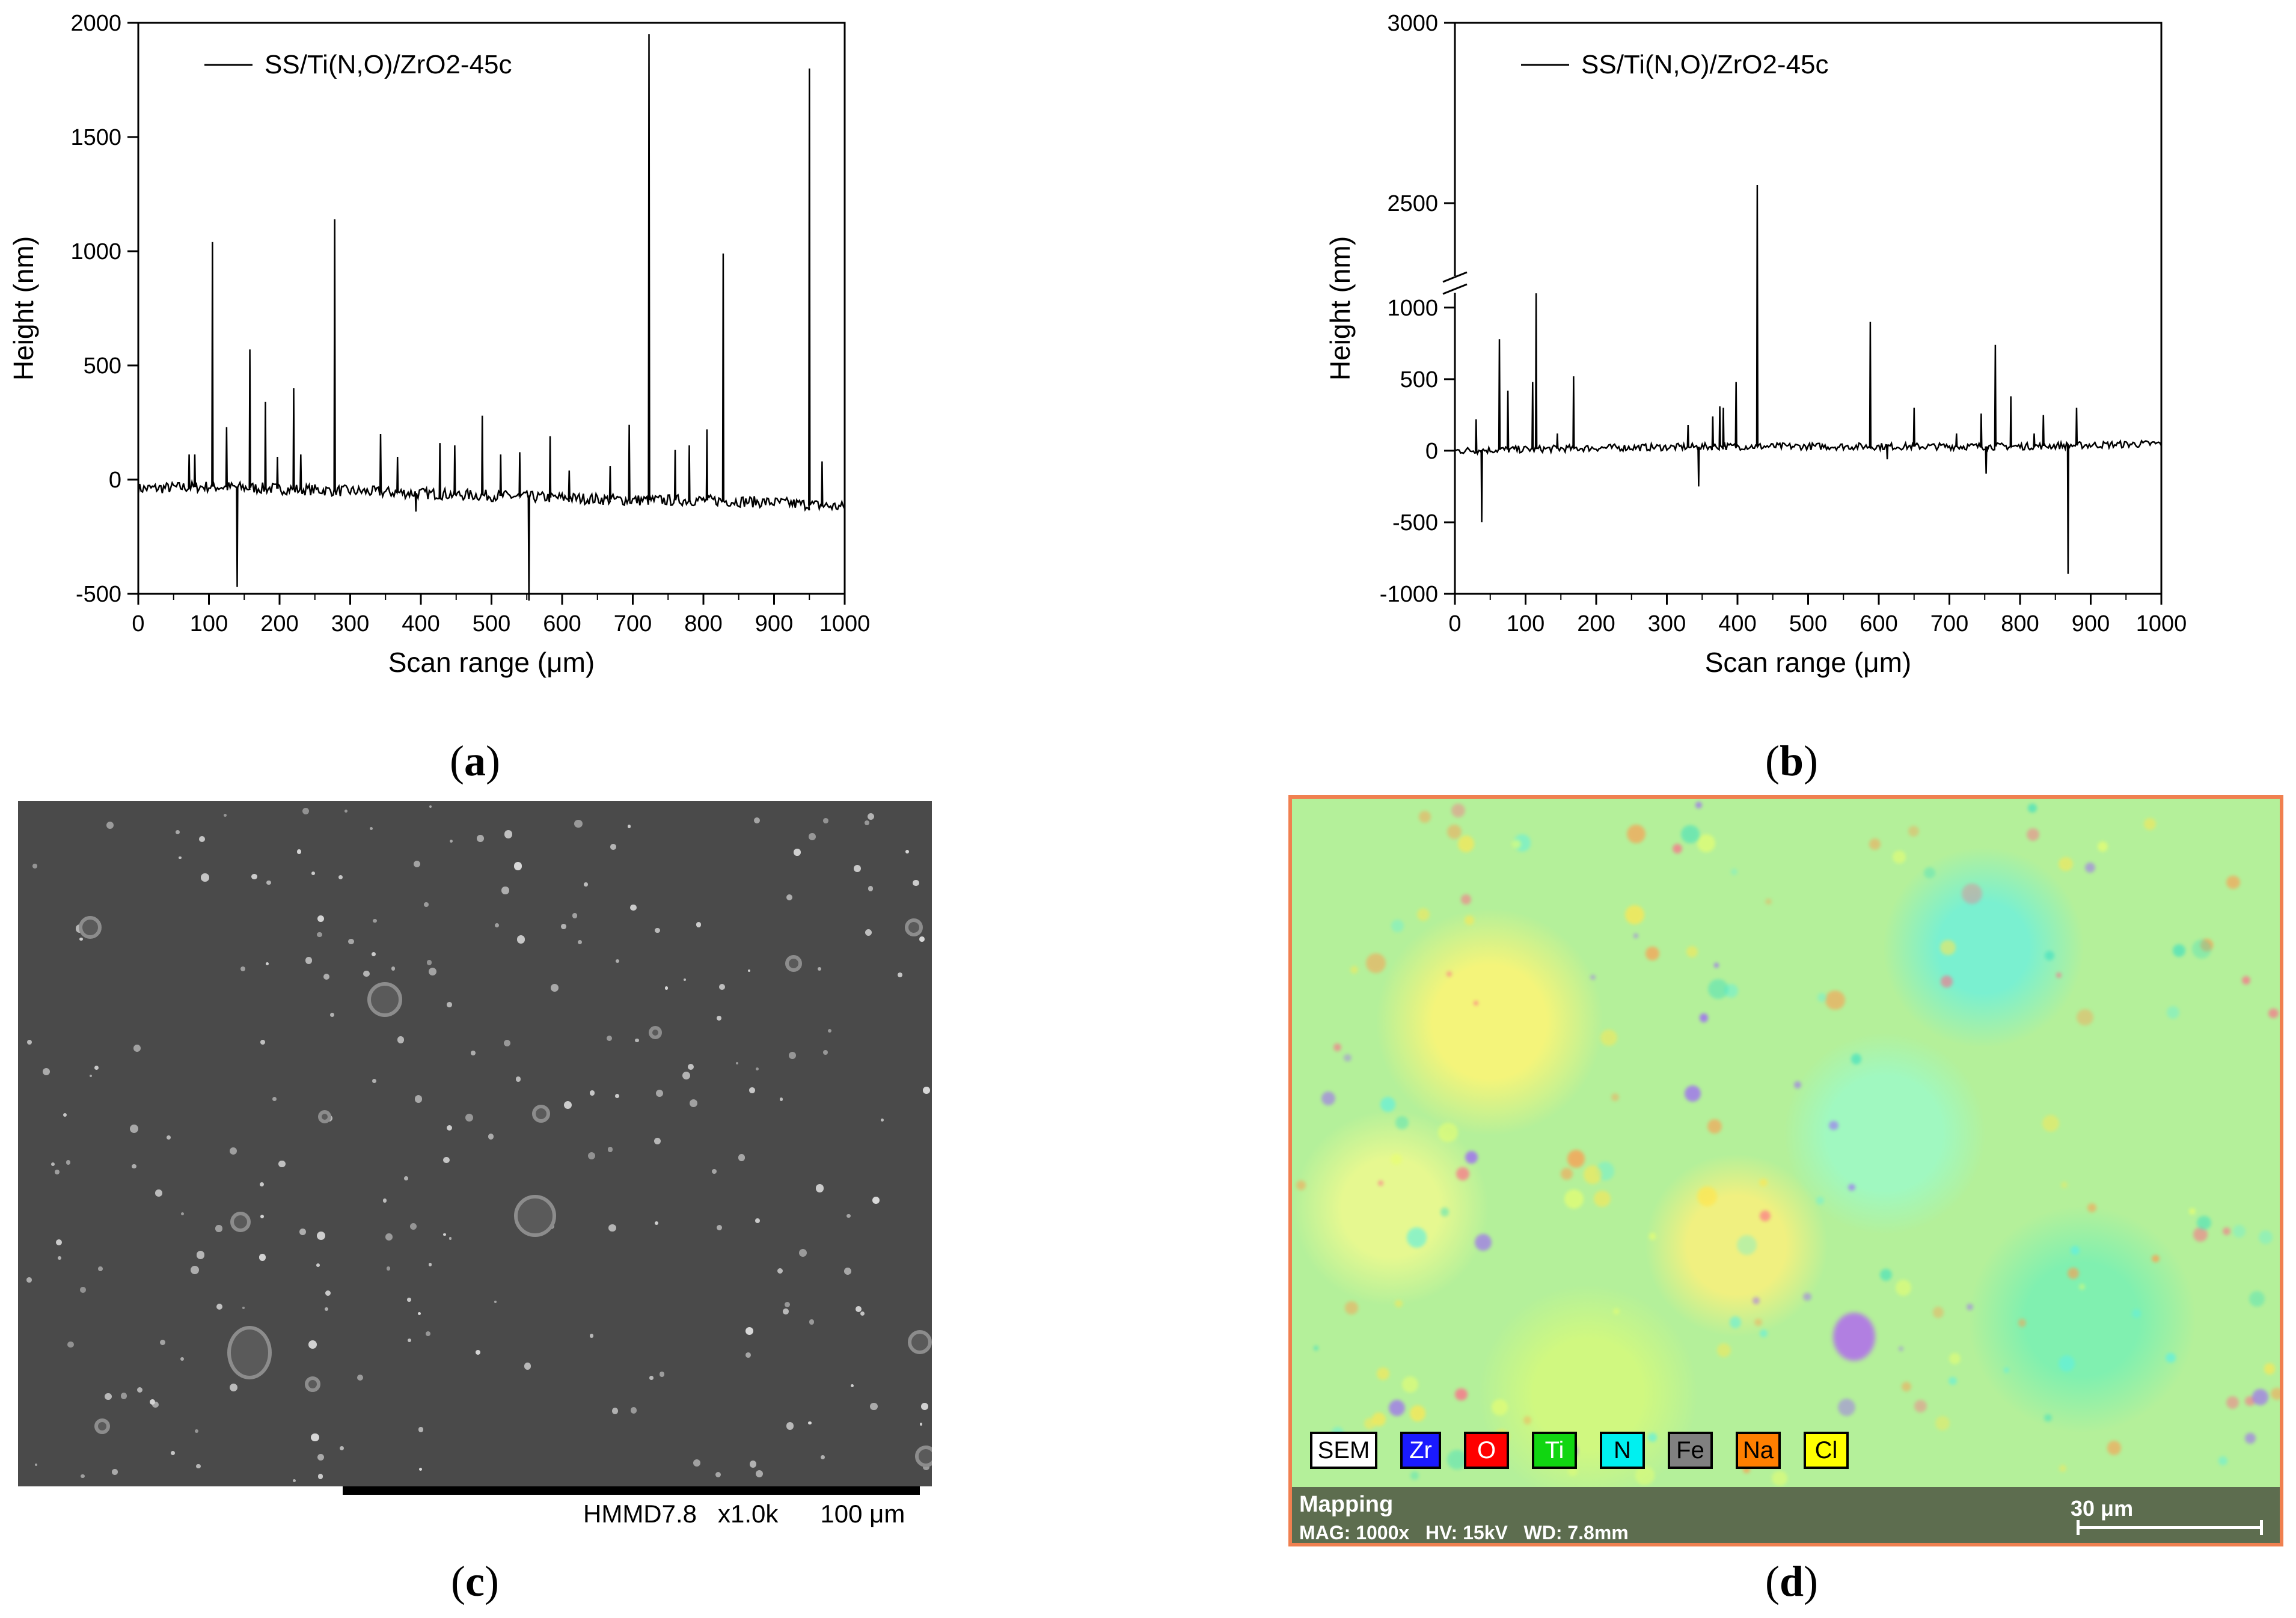  Describe the element at coordinates (2091, 624) in the screenshot. I see `x-tick-label: 900` at that location.